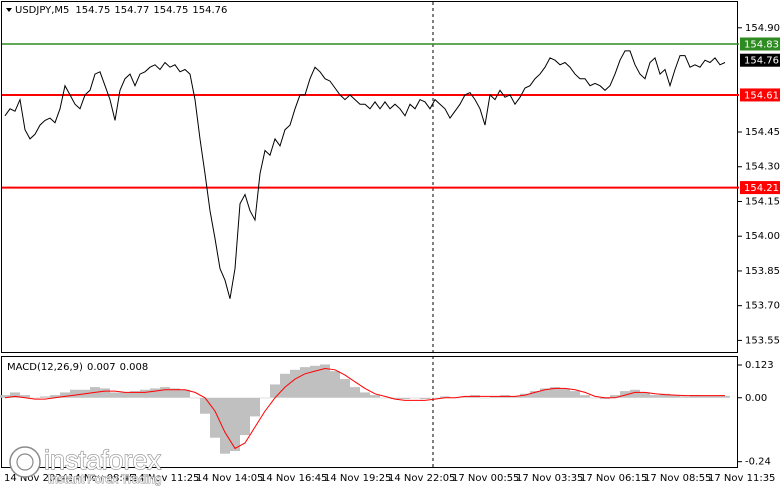 This screenshot has height=489, width=781. Describe the element at coordinates (170, 10) in the screenshot. I see `low: 154.75` at that location.